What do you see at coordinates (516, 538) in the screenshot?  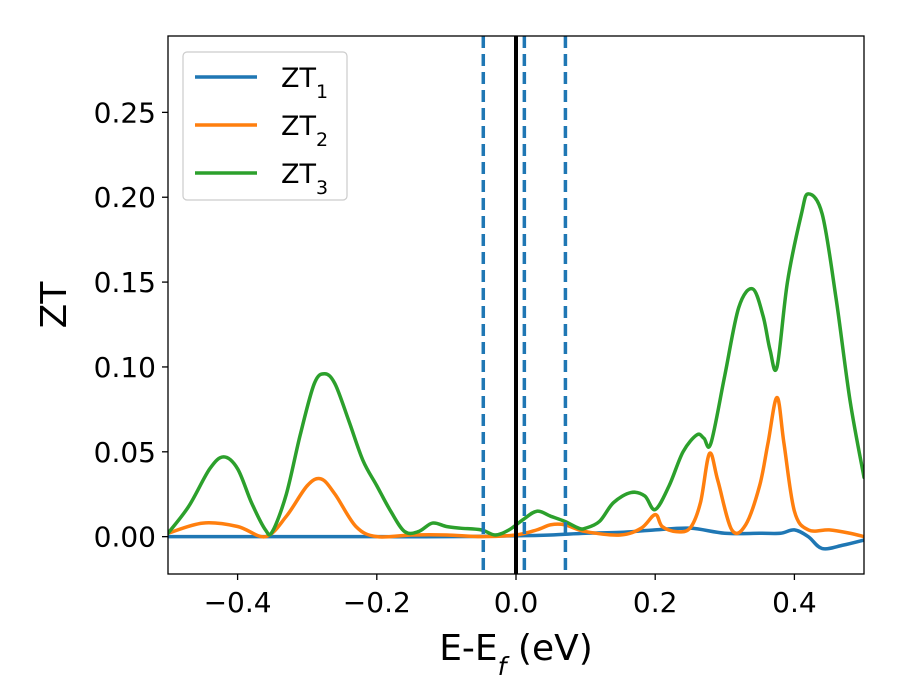 I see `series-line-zt1` at bounding box center [516, 538].